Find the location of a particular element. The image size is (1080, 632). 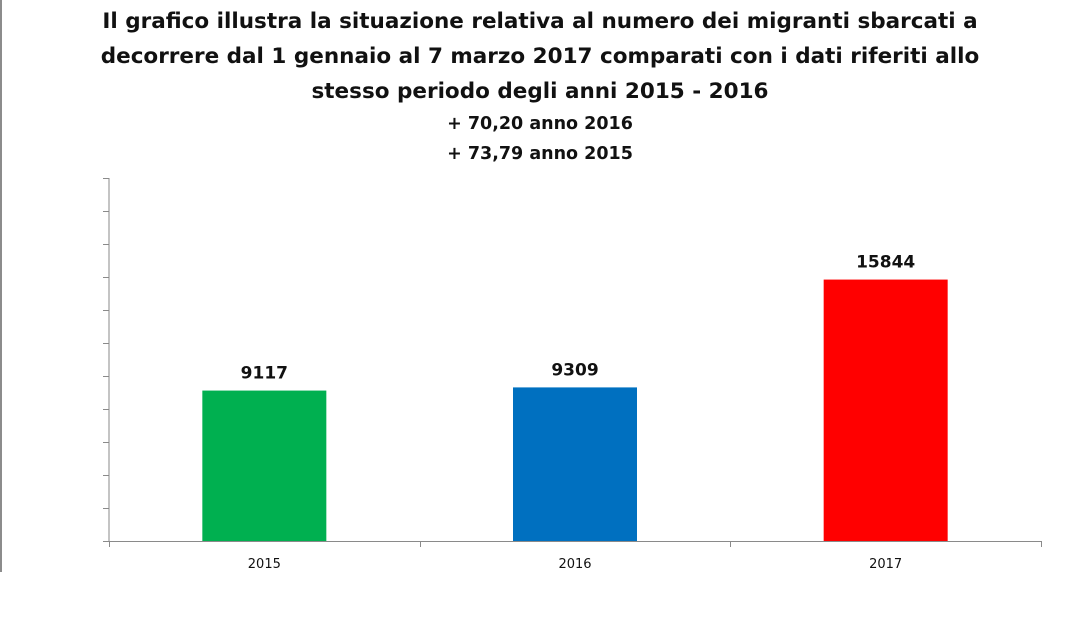

bar-2017 is located at coordinates (885, 410).